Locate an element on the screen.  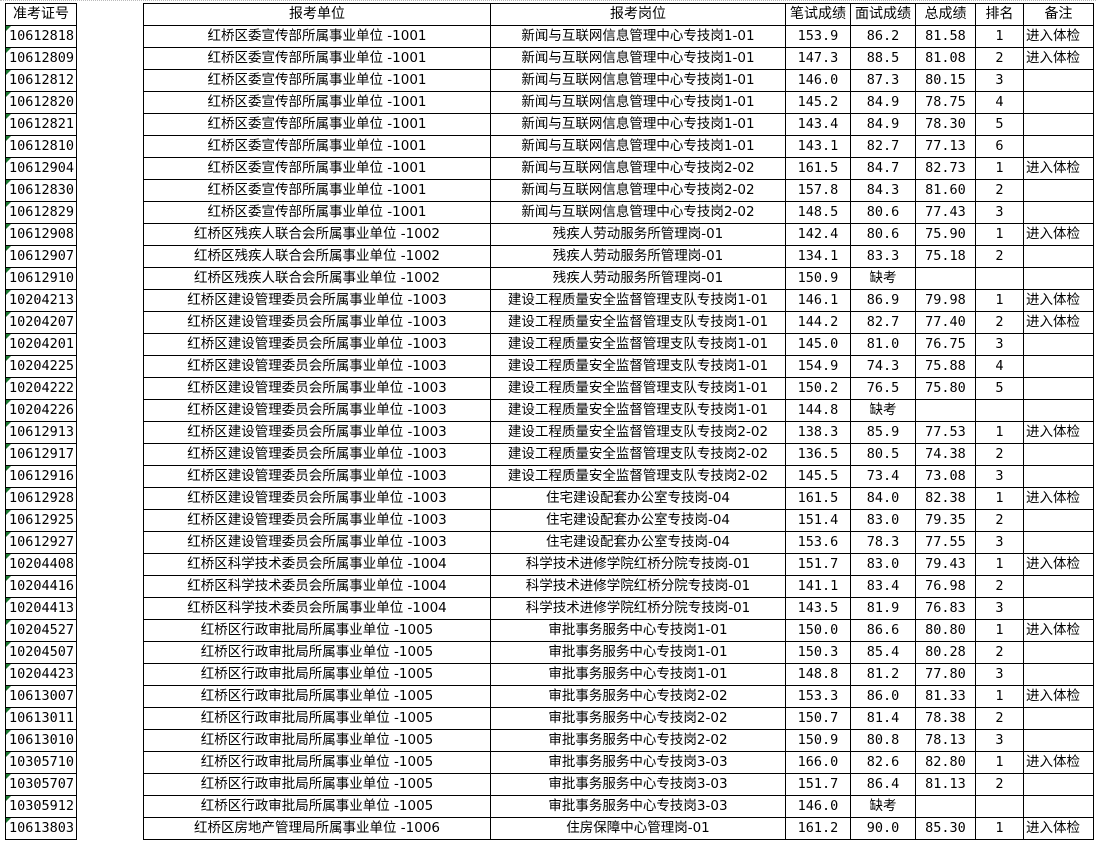
written-score-cell: 153.6 is located at coordinates (818, 542).